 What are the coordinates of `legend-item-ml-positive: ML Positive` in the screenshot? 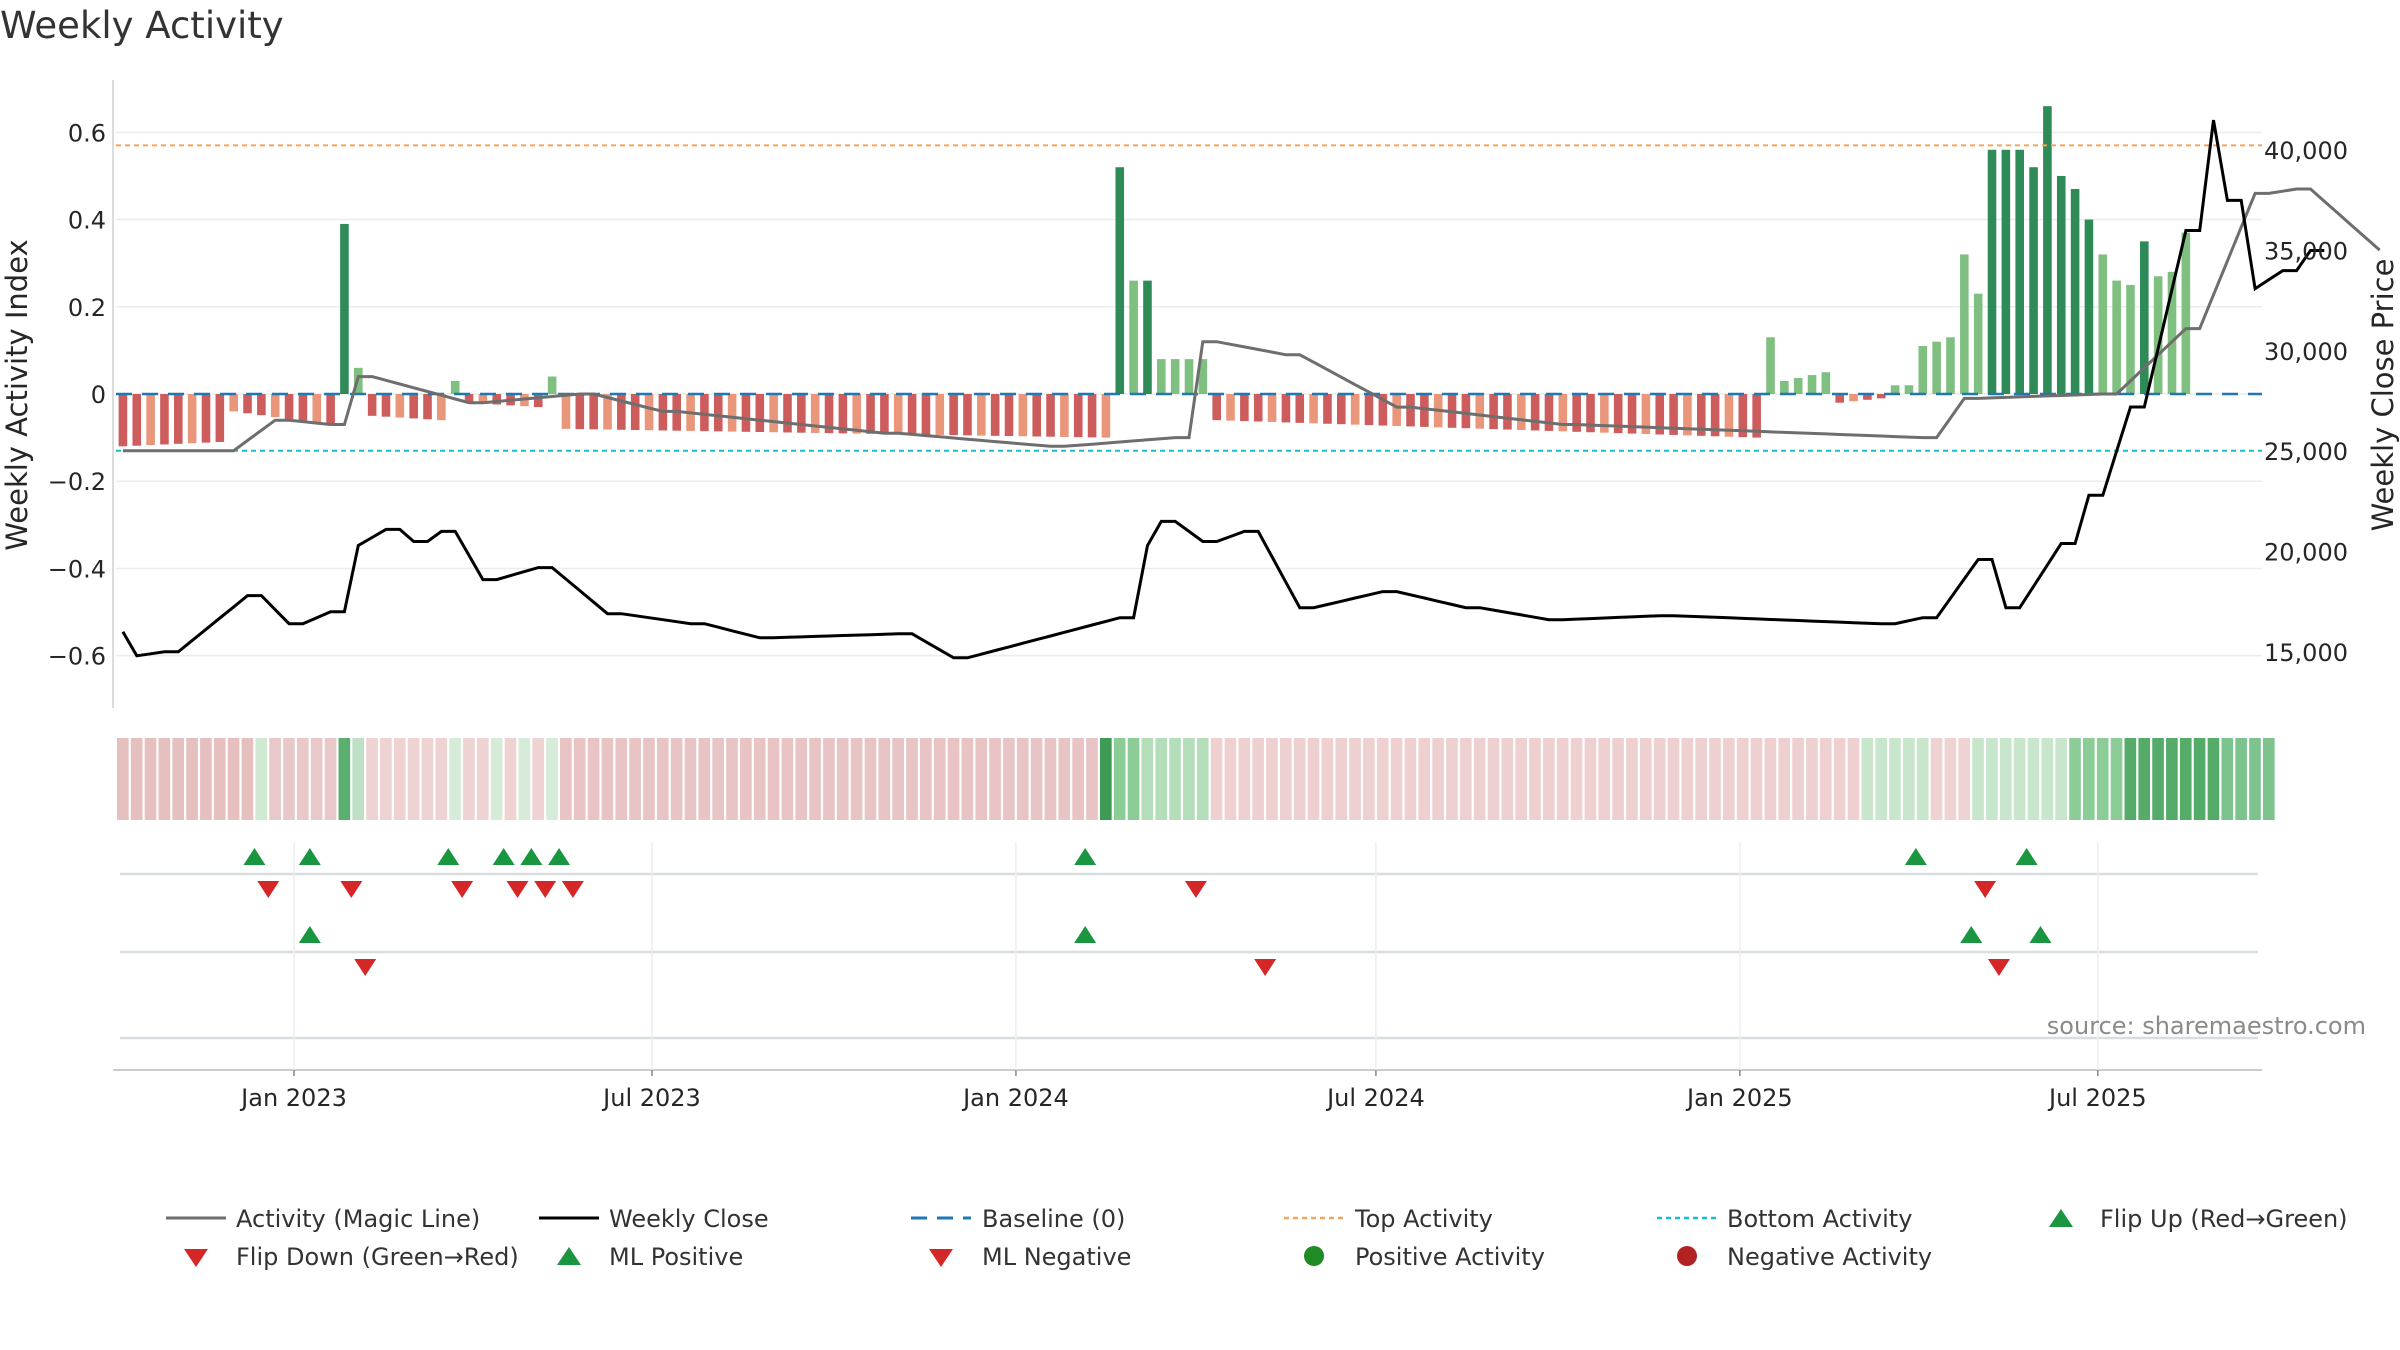 It's located at (650, 1257).